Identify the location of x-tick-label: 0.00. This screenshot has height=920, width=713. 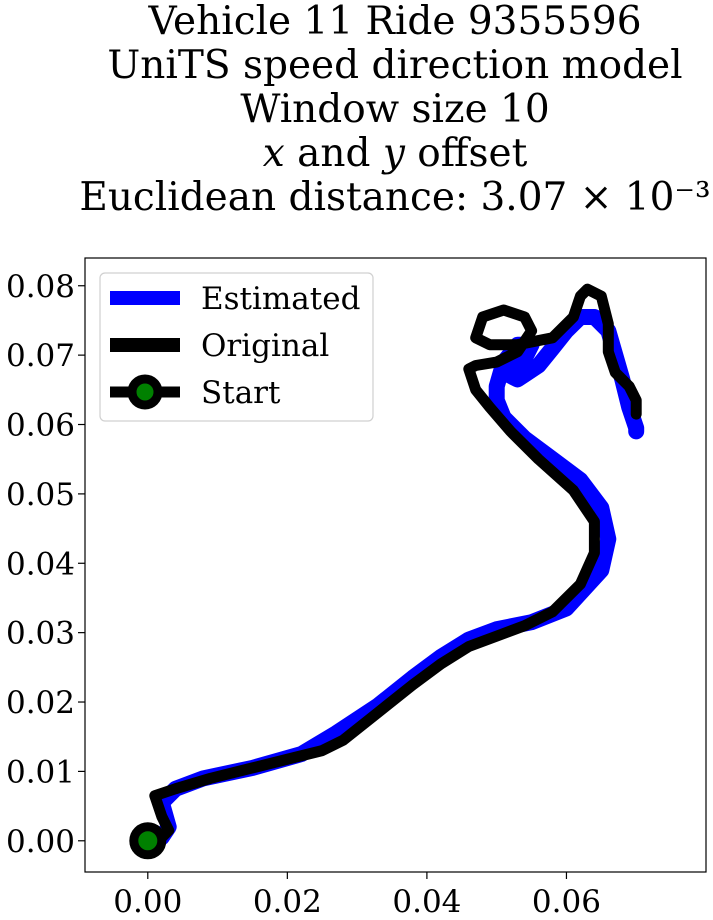
(147, 902).